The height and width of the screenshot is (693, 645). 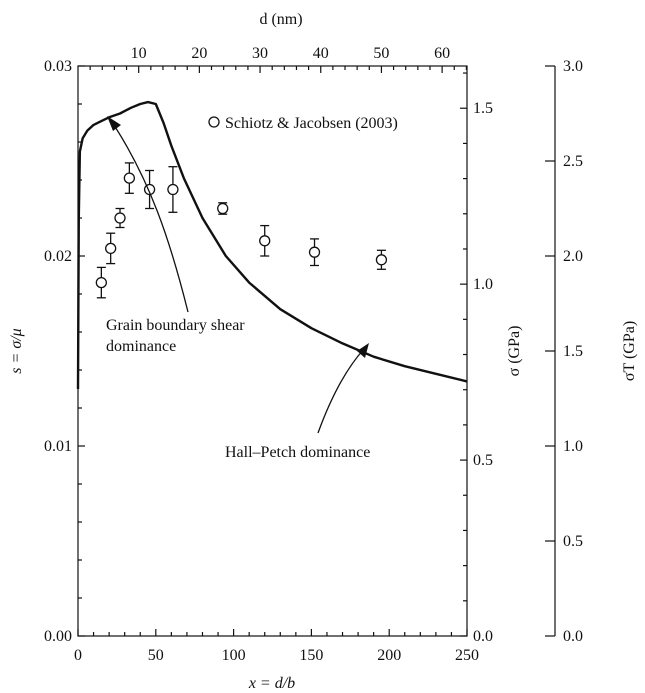 I want to click on y-axis-label: s = σ/μ, so click(x=16, y=350).